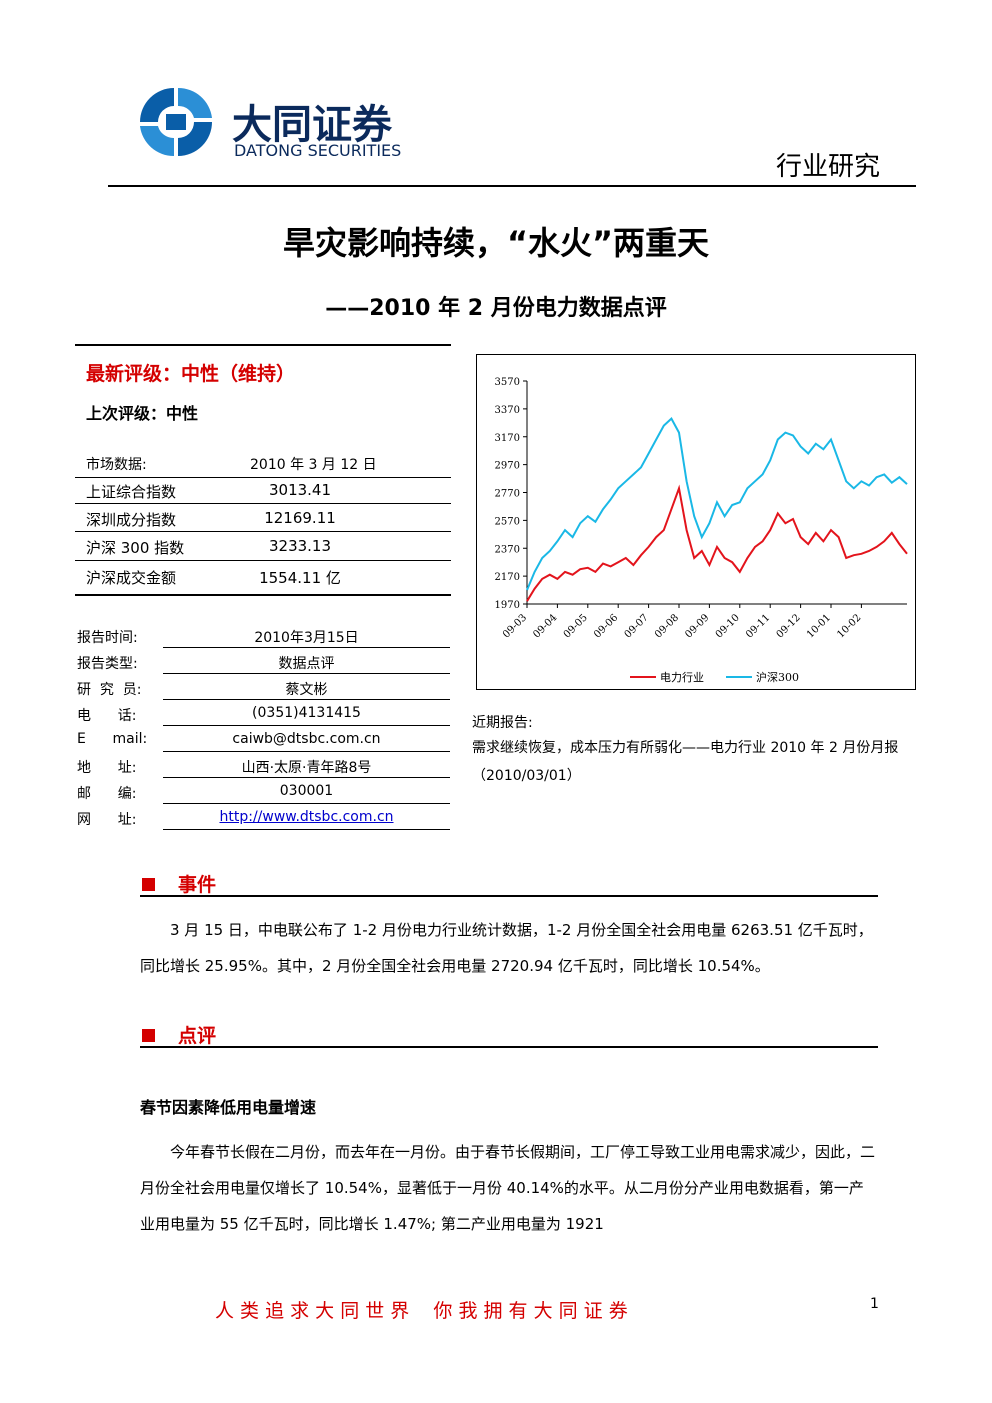  I want to click on info-label: 地 址:, so click(107, 768).